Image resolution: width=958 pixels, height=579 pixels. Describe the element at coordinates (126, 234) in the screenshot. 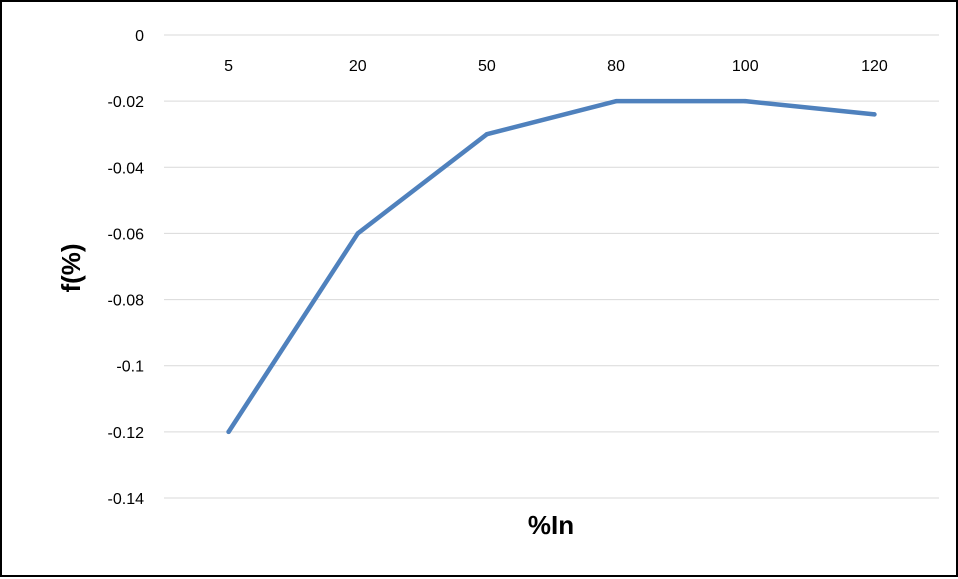

I see `y-tick-label: -0.06` at that location.